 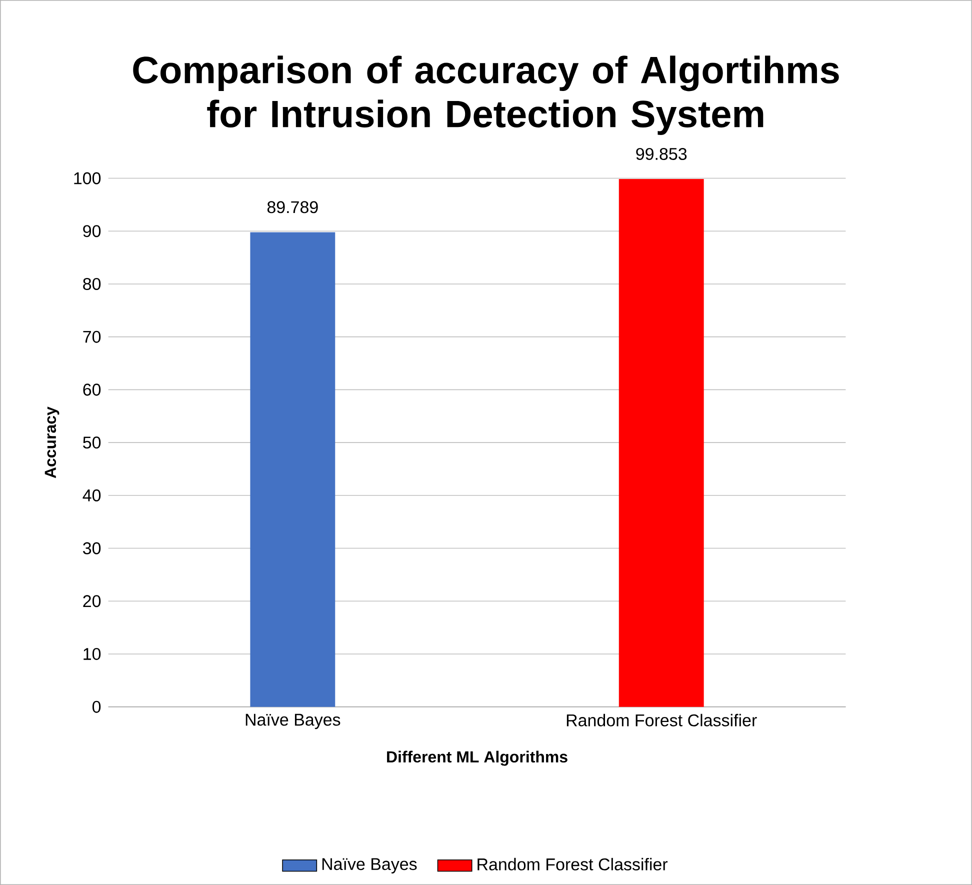 What do you see at coordinates (92, 336) in the screenshot?
I see `y-tick-label: 70` at bounding box center [92, 336].